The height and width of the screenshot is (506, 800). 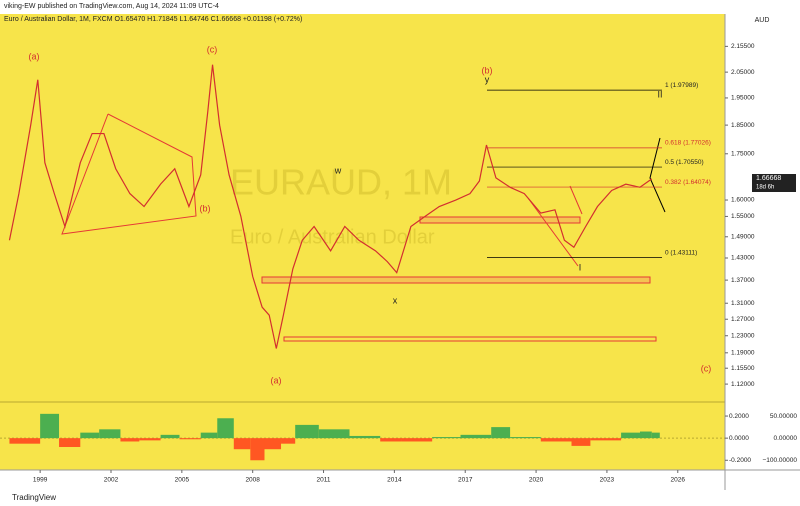 I want to click on y-tick-label: 2.15500, so click(x=743, y=46).